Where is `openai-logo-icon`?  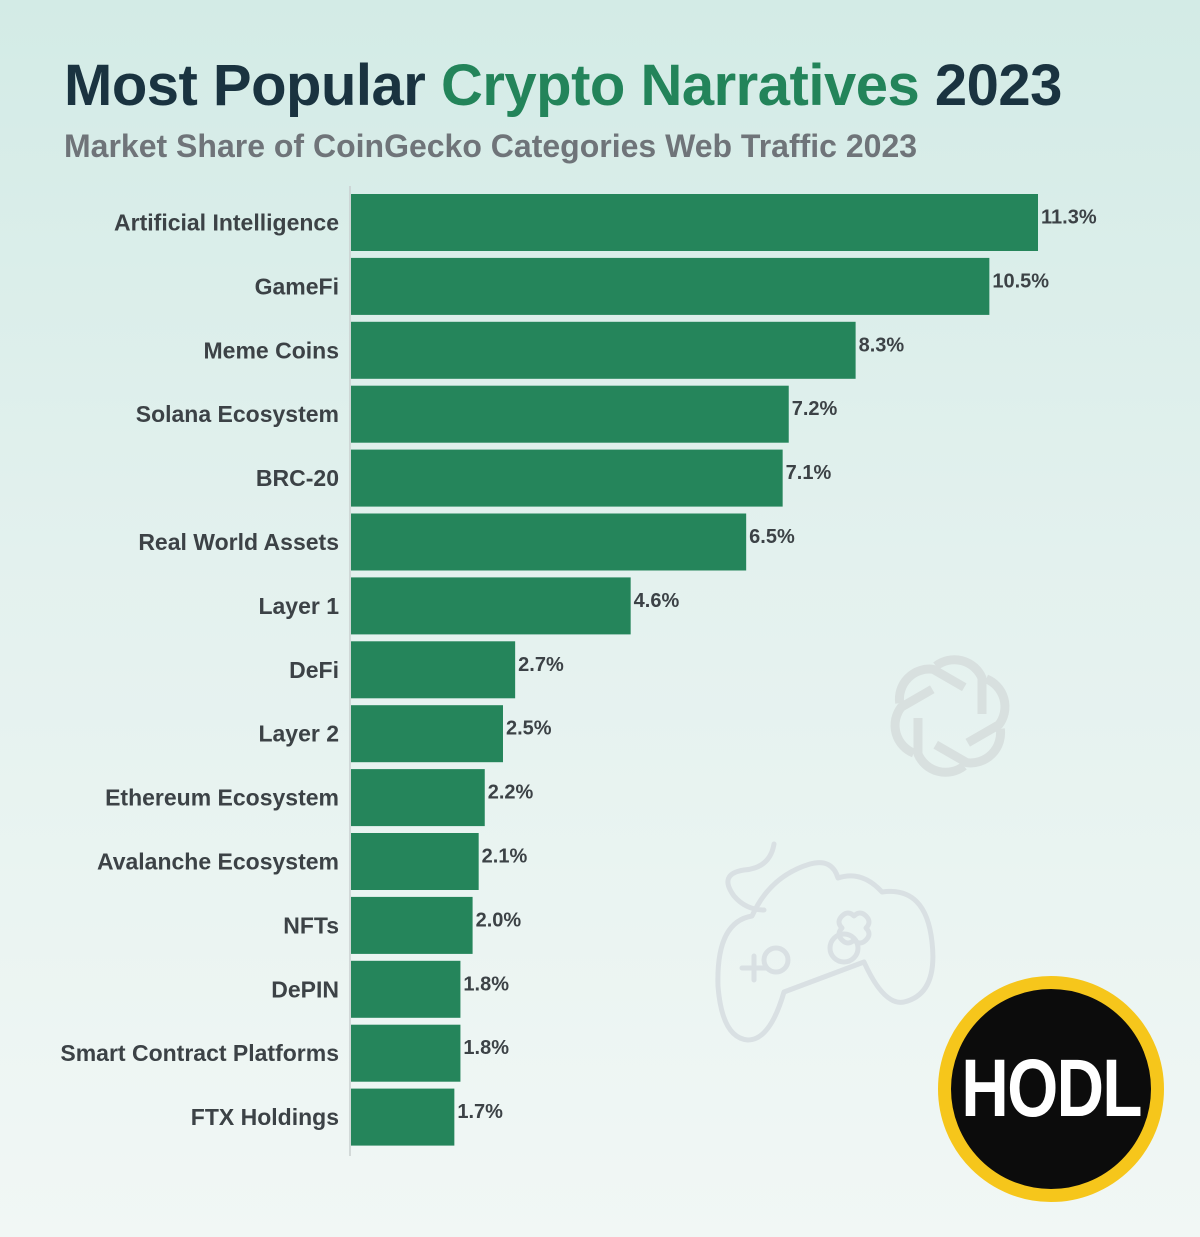
openai-logo-icon is located at coordinates (950, 716).